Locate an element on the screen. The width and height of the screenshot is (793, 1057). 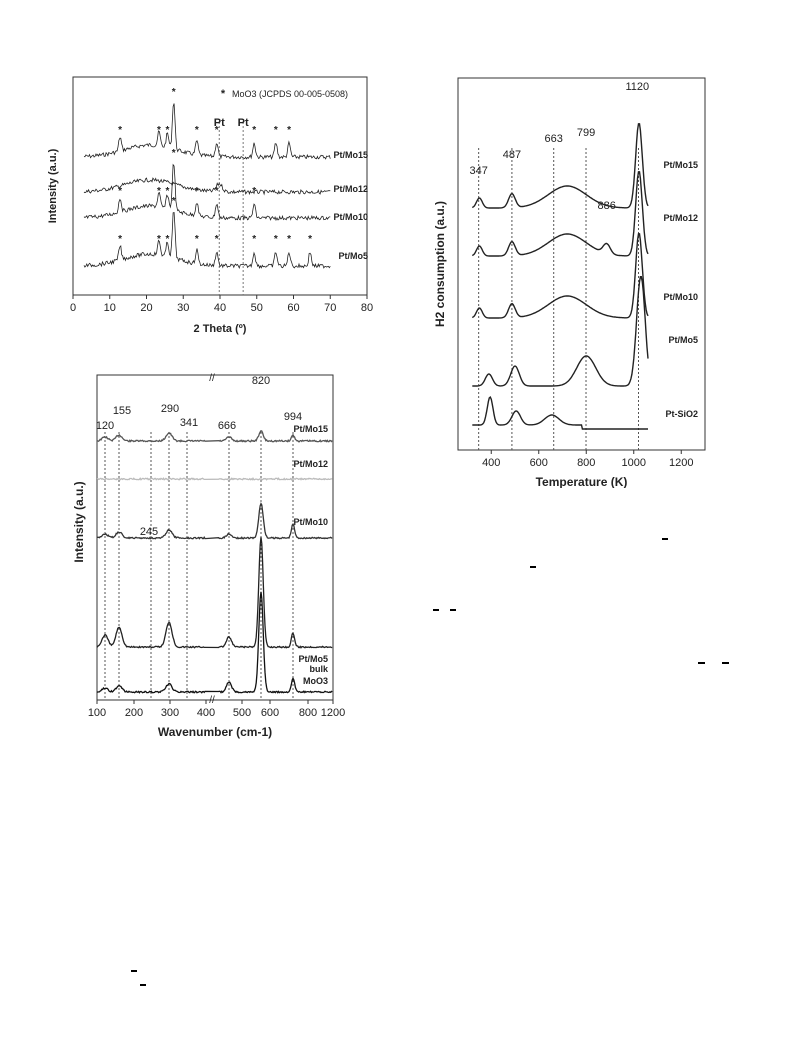
series-label: Pt-SiO2 is located at coordinates (681, 414).